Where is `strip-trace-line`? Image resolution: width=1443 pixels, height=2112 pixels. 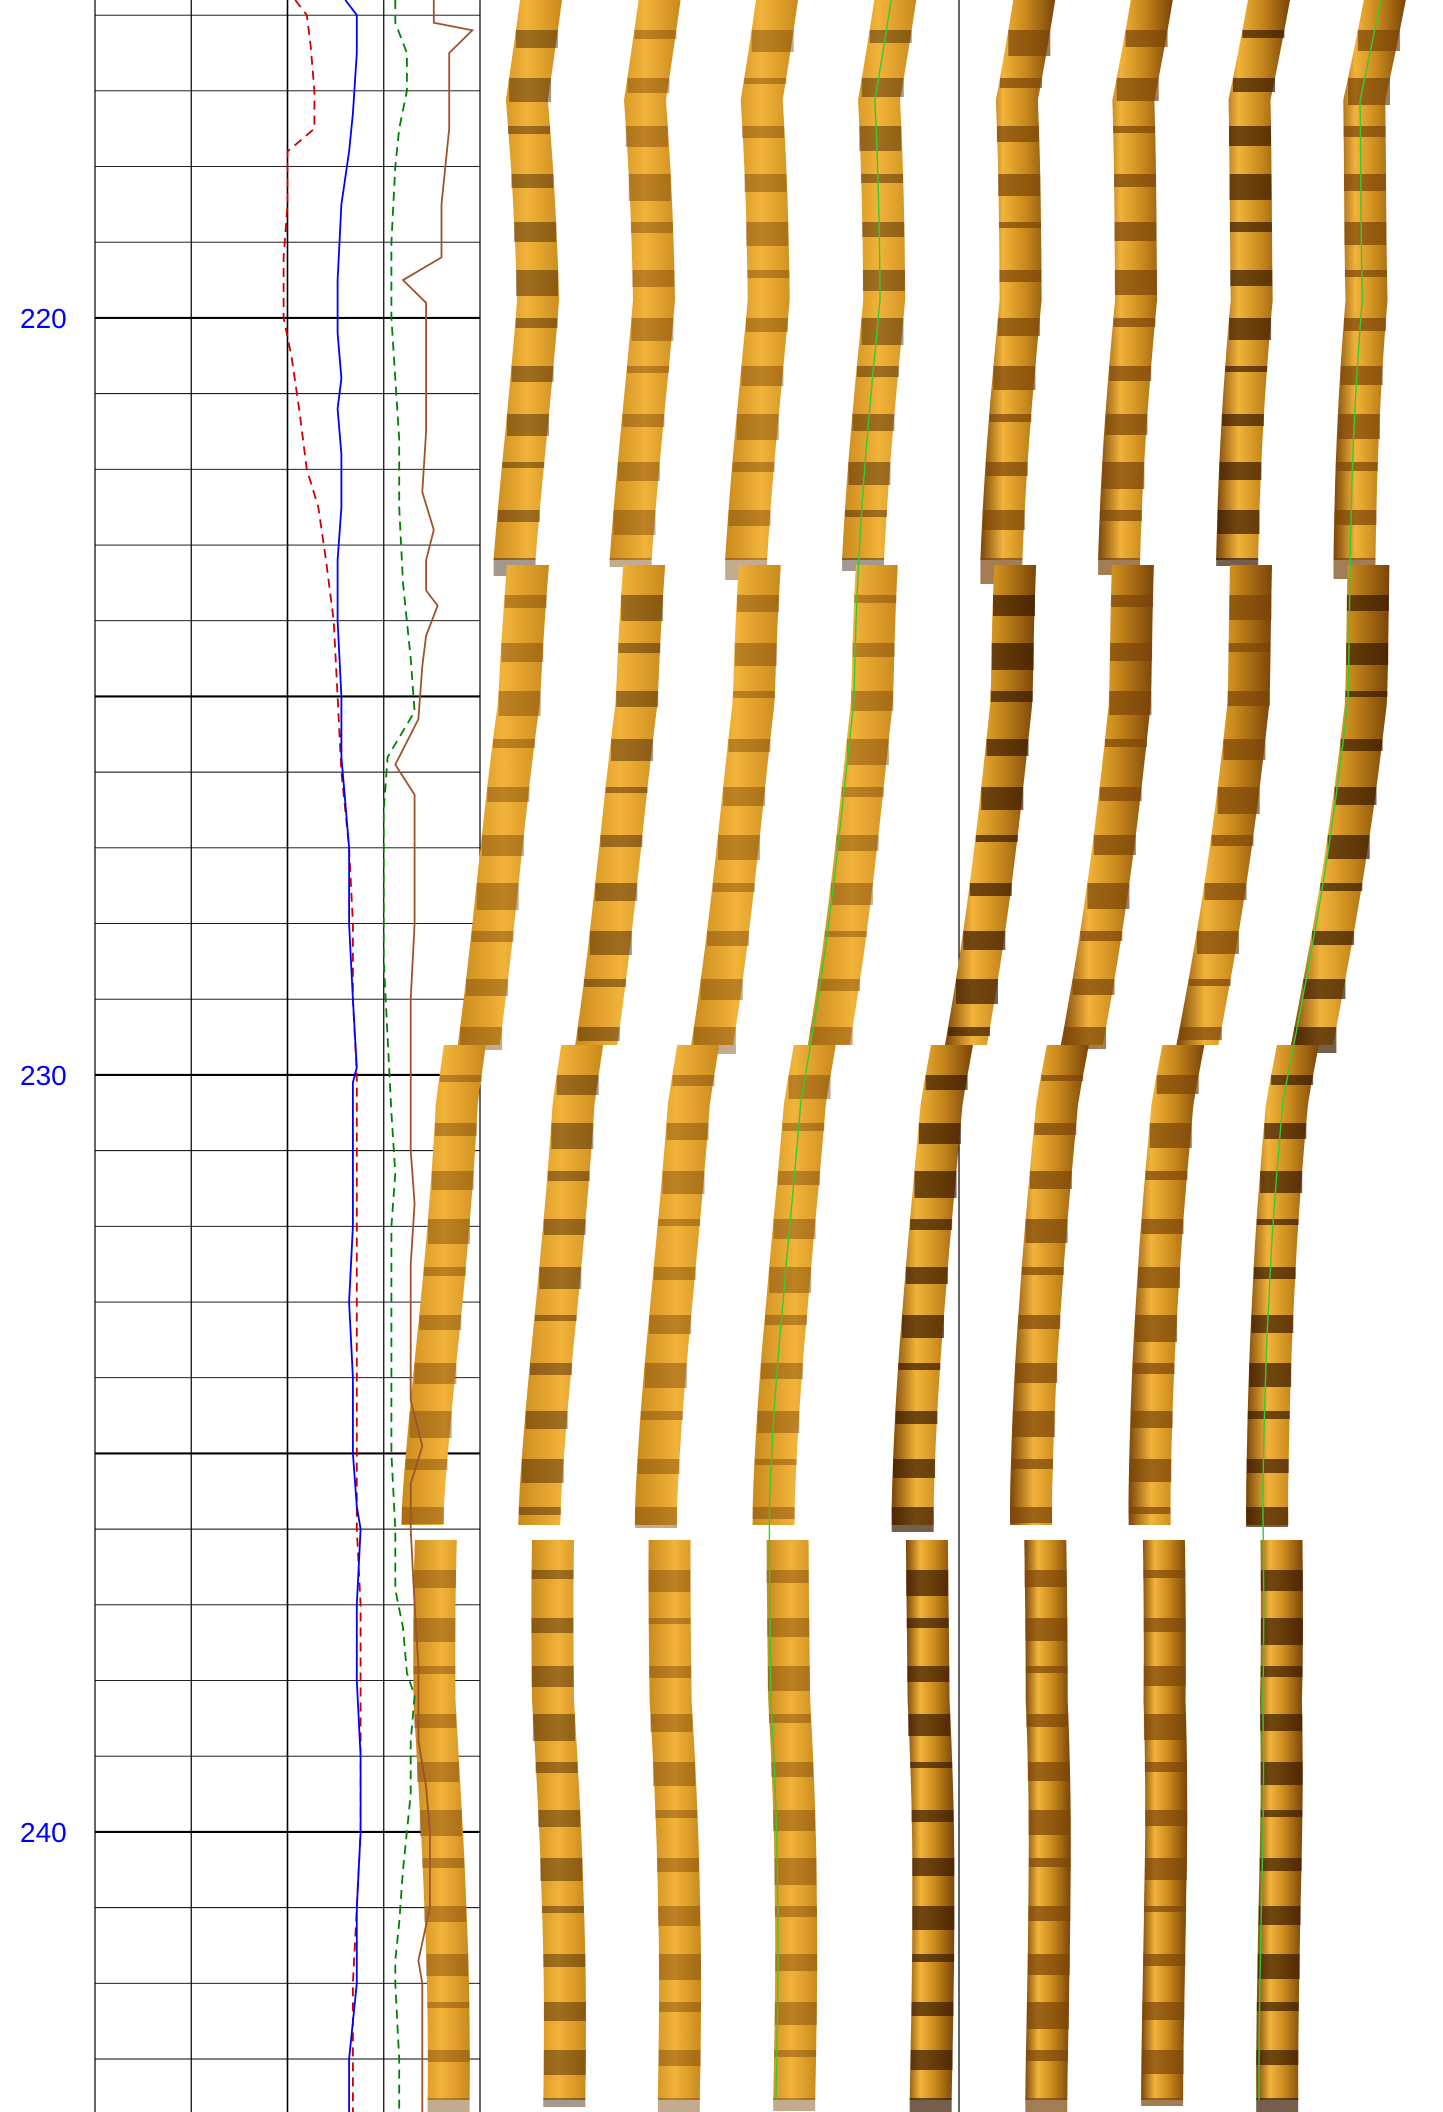
strip-trace-line is located at coordinates (1320, 1050).